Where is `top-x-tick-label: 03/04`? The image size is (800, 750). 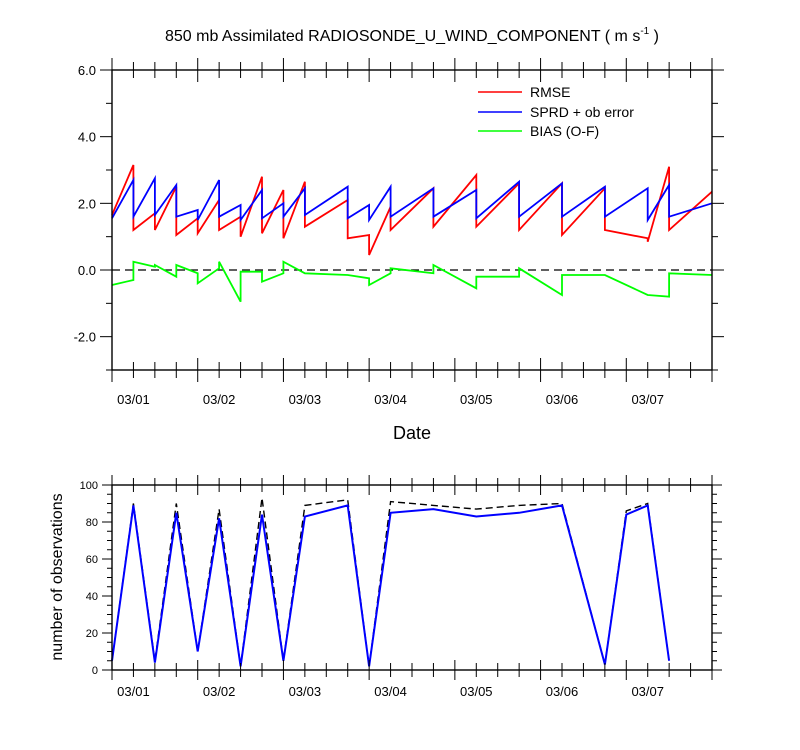
top-x-tick-label: 03/04 is located at coordinates (390, 399).